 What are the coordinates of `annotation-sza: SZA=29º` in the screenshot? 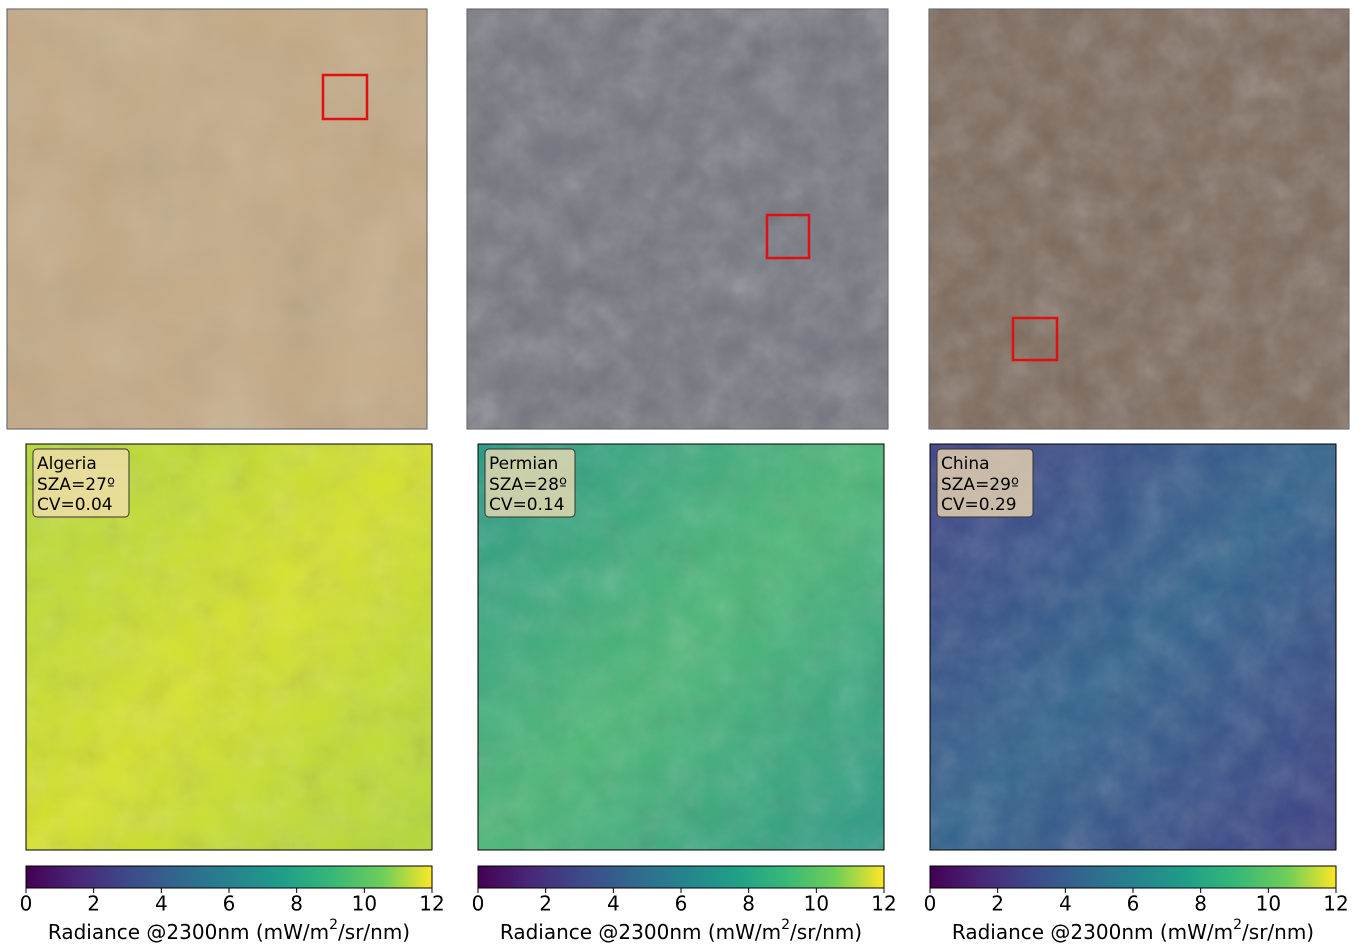 It's located at (980, 485).